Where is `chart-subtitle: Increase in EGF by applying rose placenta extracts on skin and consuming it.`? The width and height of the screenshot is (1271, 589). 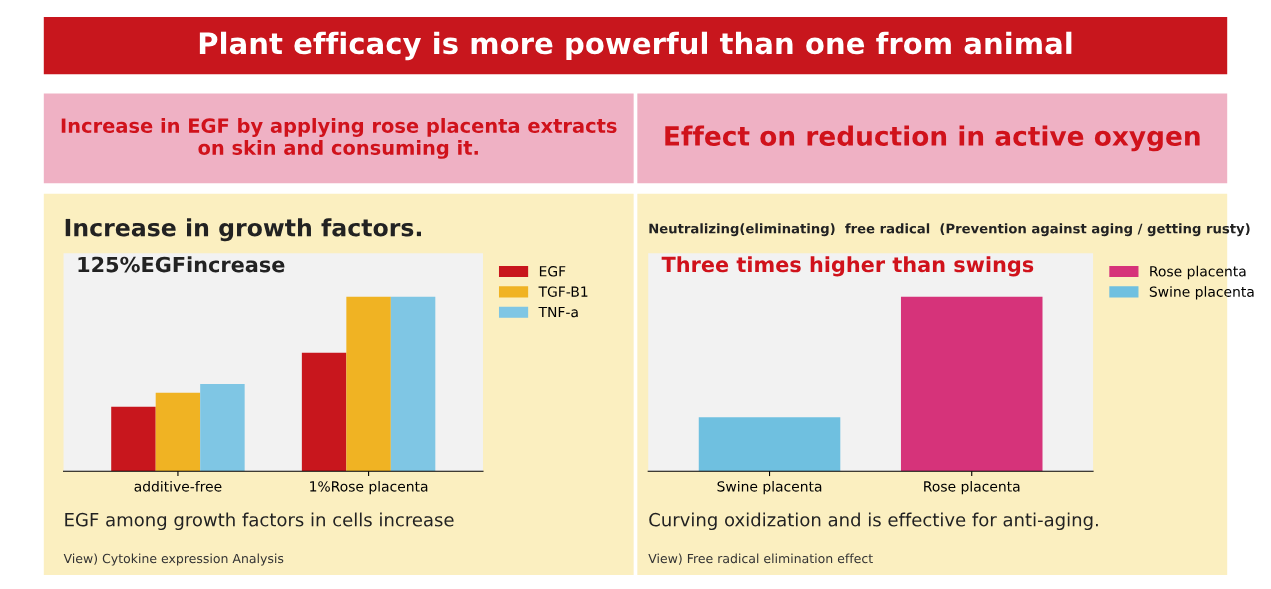
chart-subtitle: Increase in EGF by applying rose placenta extracts on skin and consuming it. is located at coordinates (339, 138).